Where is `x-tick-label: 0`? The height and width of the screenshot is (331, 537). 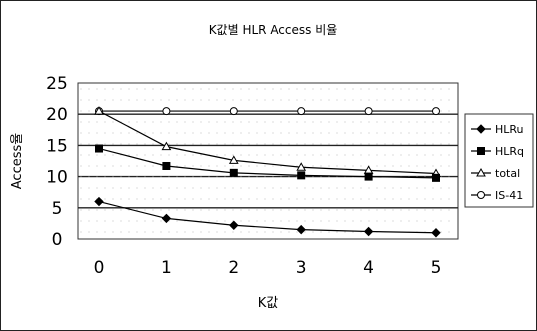
x-tick-label: 0 is located at coordinates (99, 268).